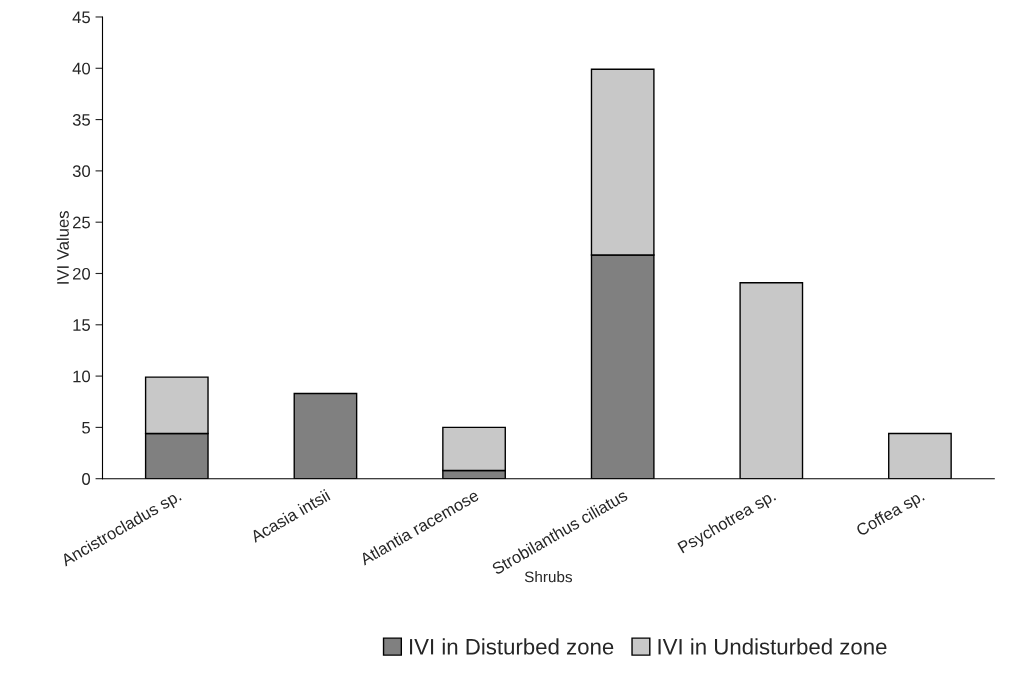  Describe the element at coordinates (81, 325) in the screenshot. I see `y-tick-label: 15` at that location.